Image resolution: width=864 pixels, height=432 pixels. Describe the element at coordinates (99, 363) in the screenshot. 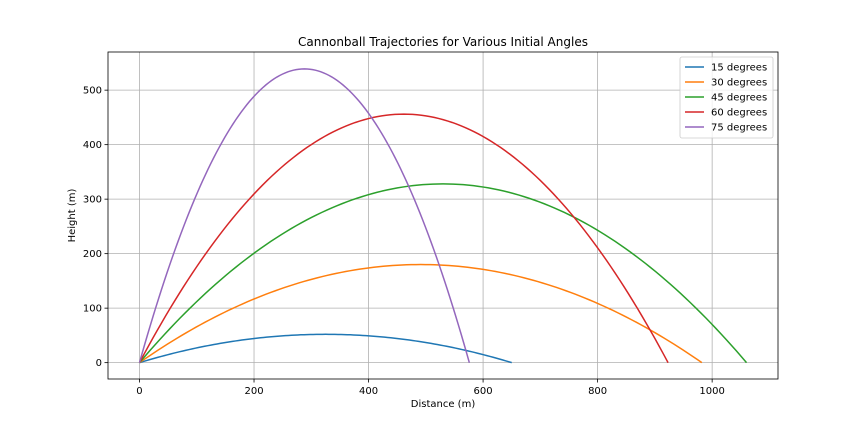

I see `y-tick-label: 0` at that location.